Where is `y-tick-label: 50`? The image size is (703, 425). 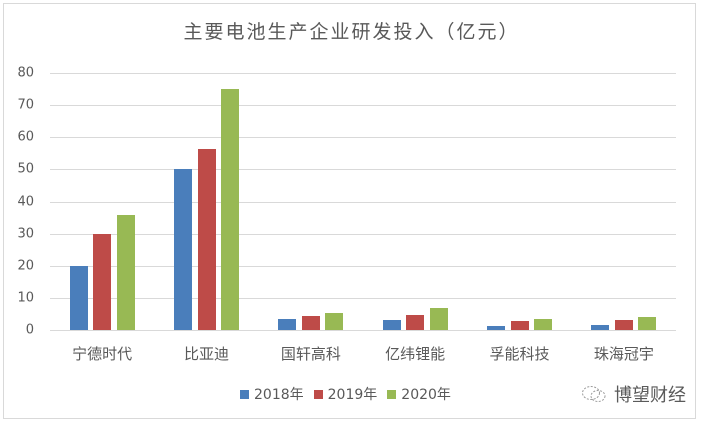
y-tick-label: 50 is located at coordinates (25, 169).